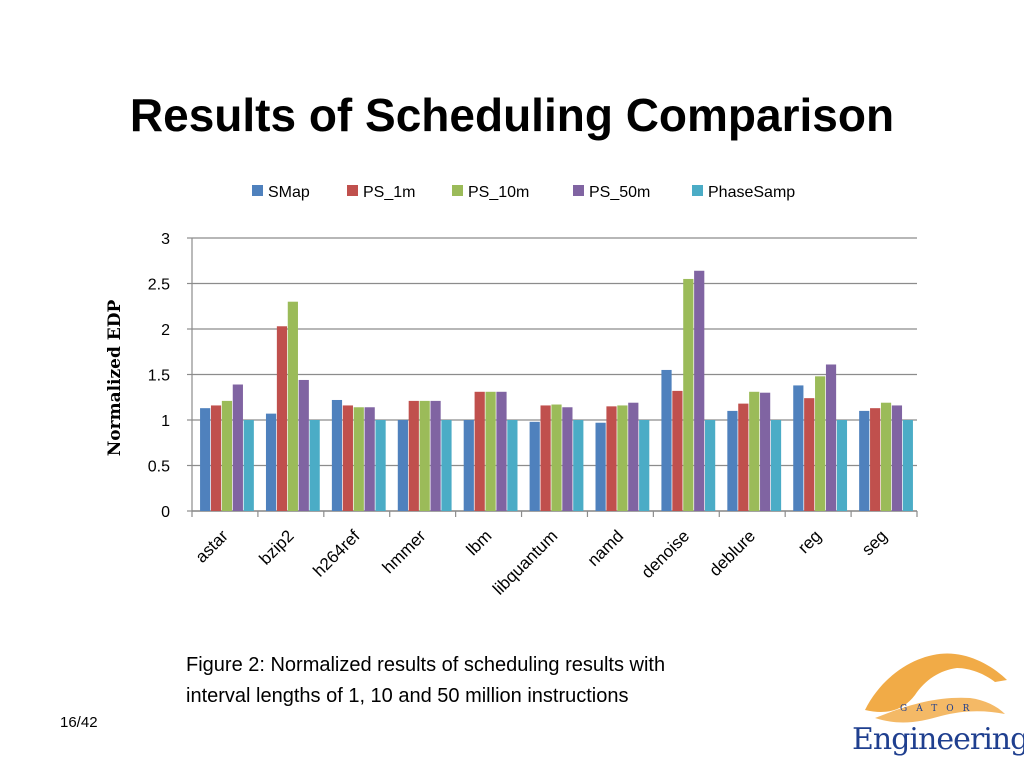  I want to click on bar-smap-reg, so click(798, 448).